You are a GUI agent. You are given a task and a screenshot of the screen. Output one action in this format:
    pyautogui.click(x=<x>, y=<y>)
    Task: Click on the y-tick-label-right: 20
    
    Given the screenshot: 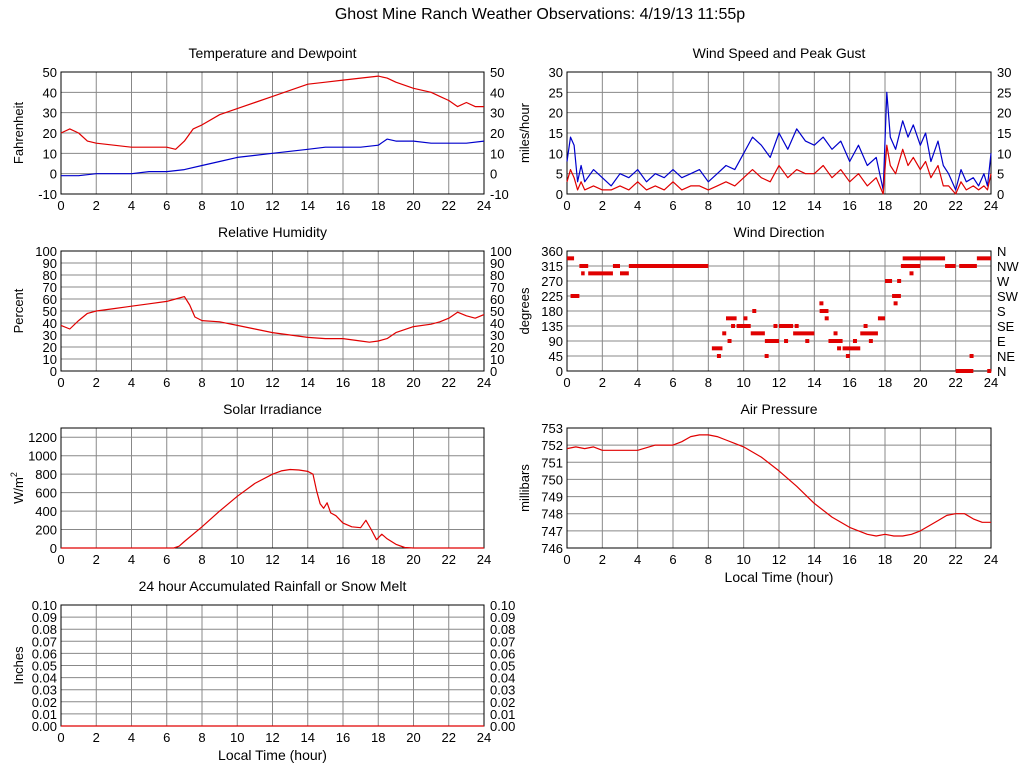 What is the action you would take?
    pyautogui.click(x=1004, y=113)
    